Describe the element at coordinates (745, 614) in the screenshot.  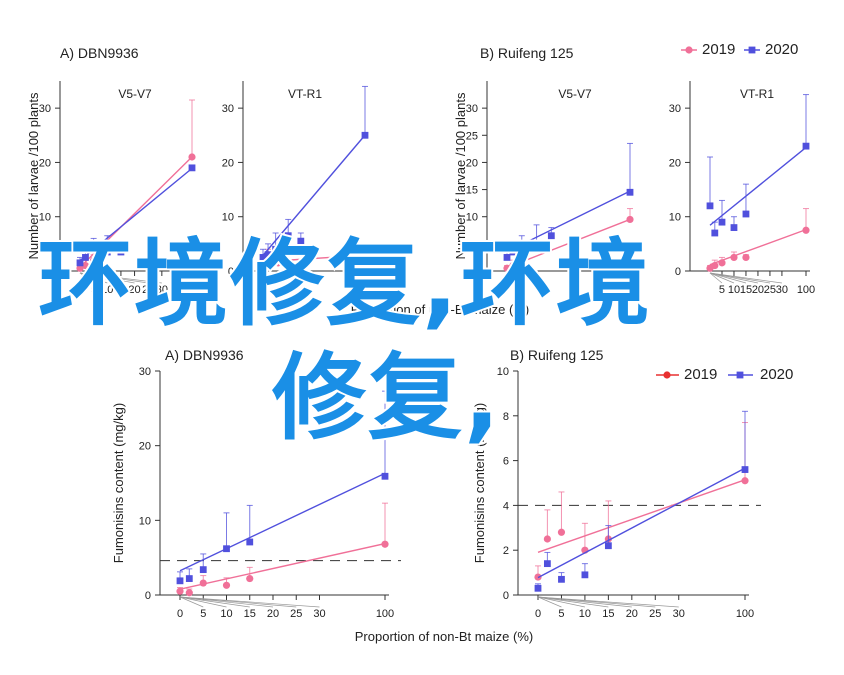
I see `chart6-x-tick-label: 100` at that location.